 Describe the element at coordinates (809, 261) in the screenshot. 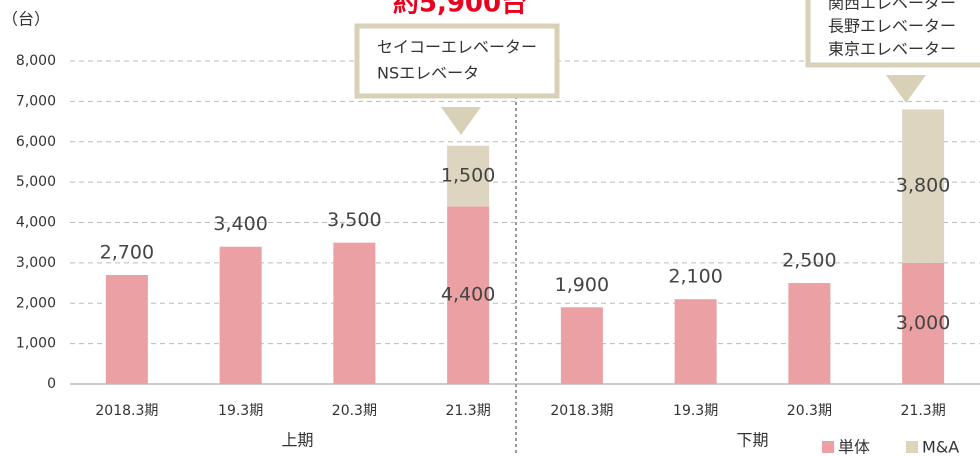

I see `value-label: 2,500` at that location.